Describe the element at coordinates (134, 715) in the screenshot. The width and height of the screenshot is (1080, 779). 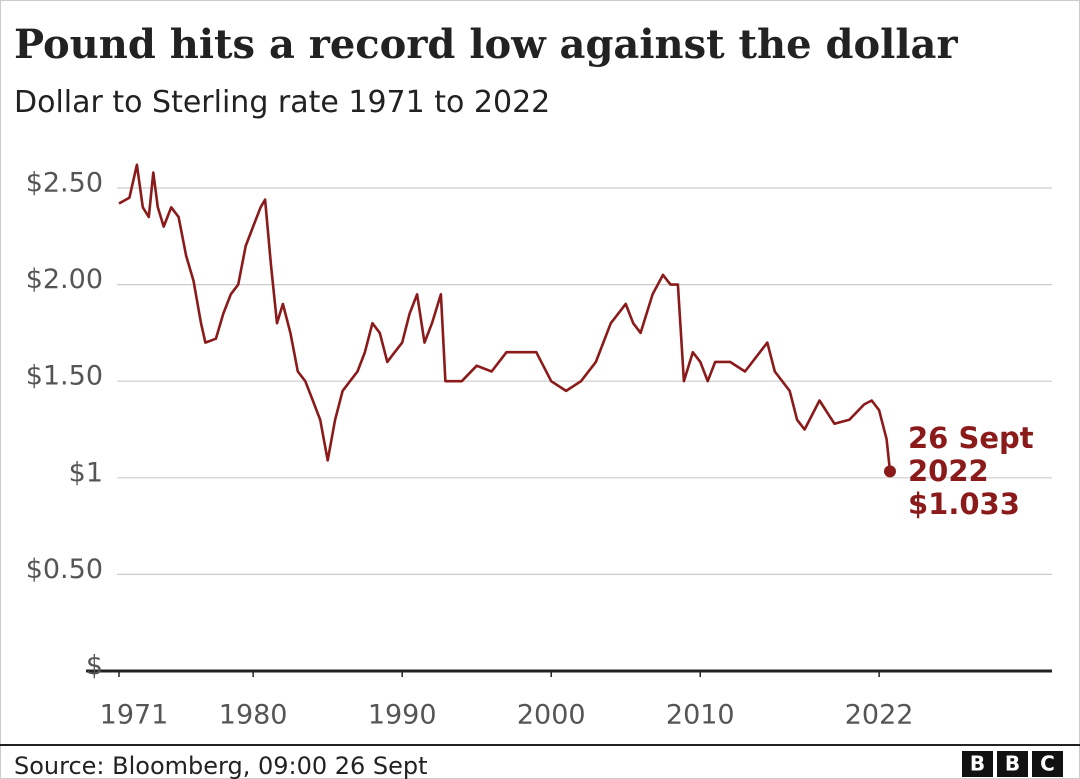
I see `x-tick-label: 1971` at that location.